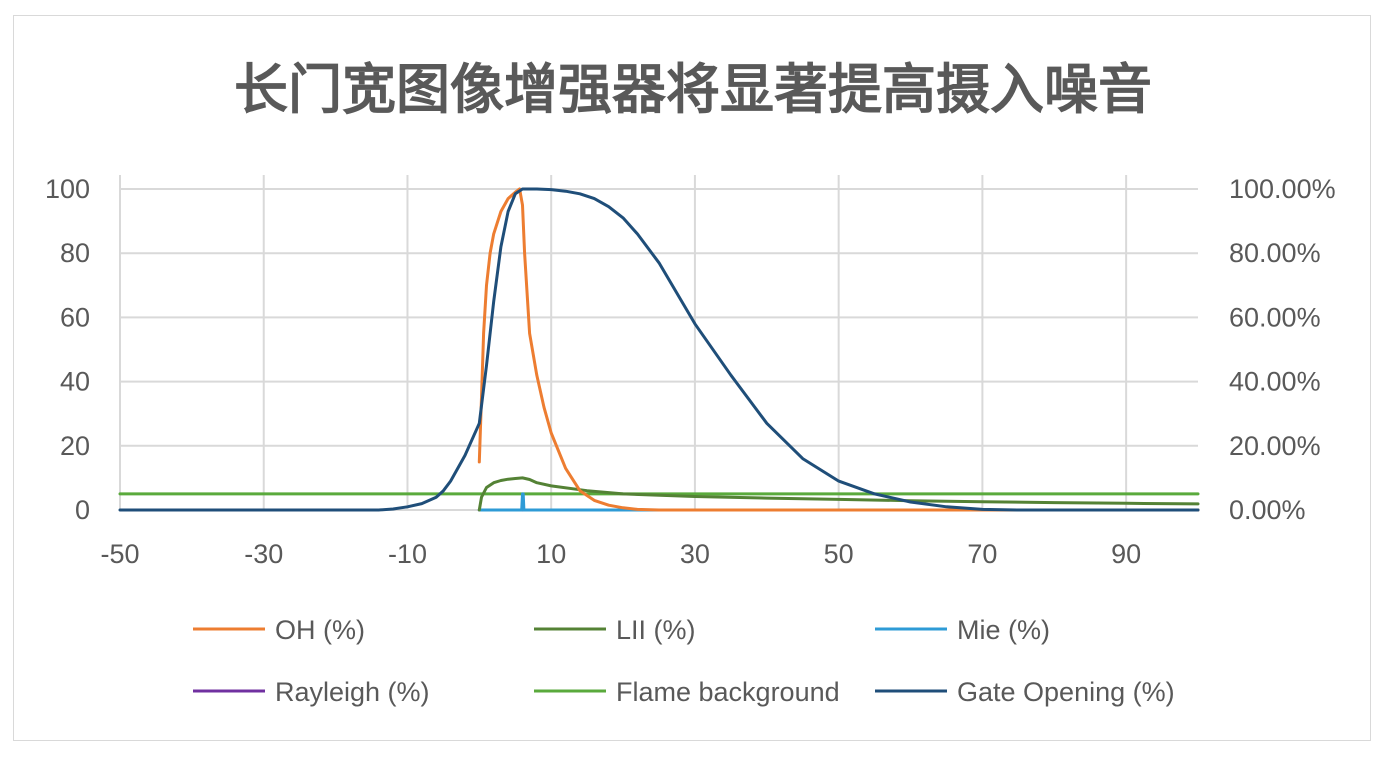 The image size is (1387, 757). What do you see at coordinates (407, 554) in the screenshot?
I see `x-tick-label: -10` at bounding box center [407, 554].